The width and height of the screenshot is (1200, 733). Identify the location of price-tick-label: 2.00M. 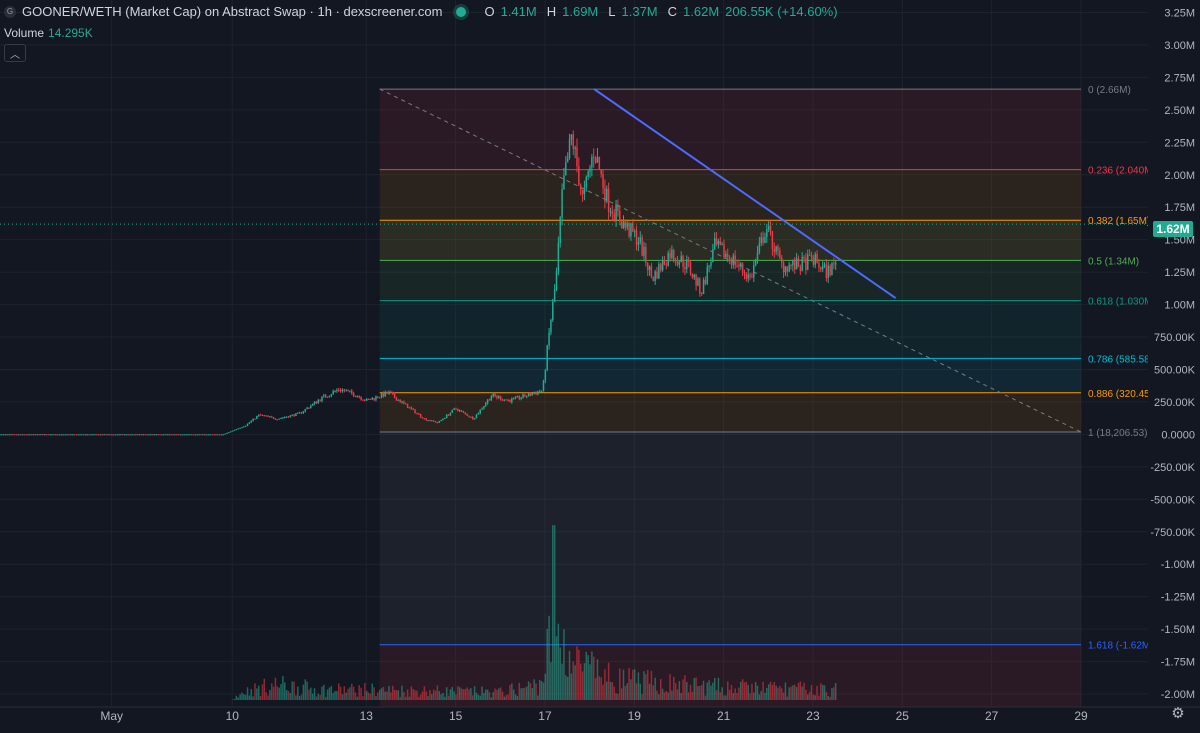
(1179, 176).